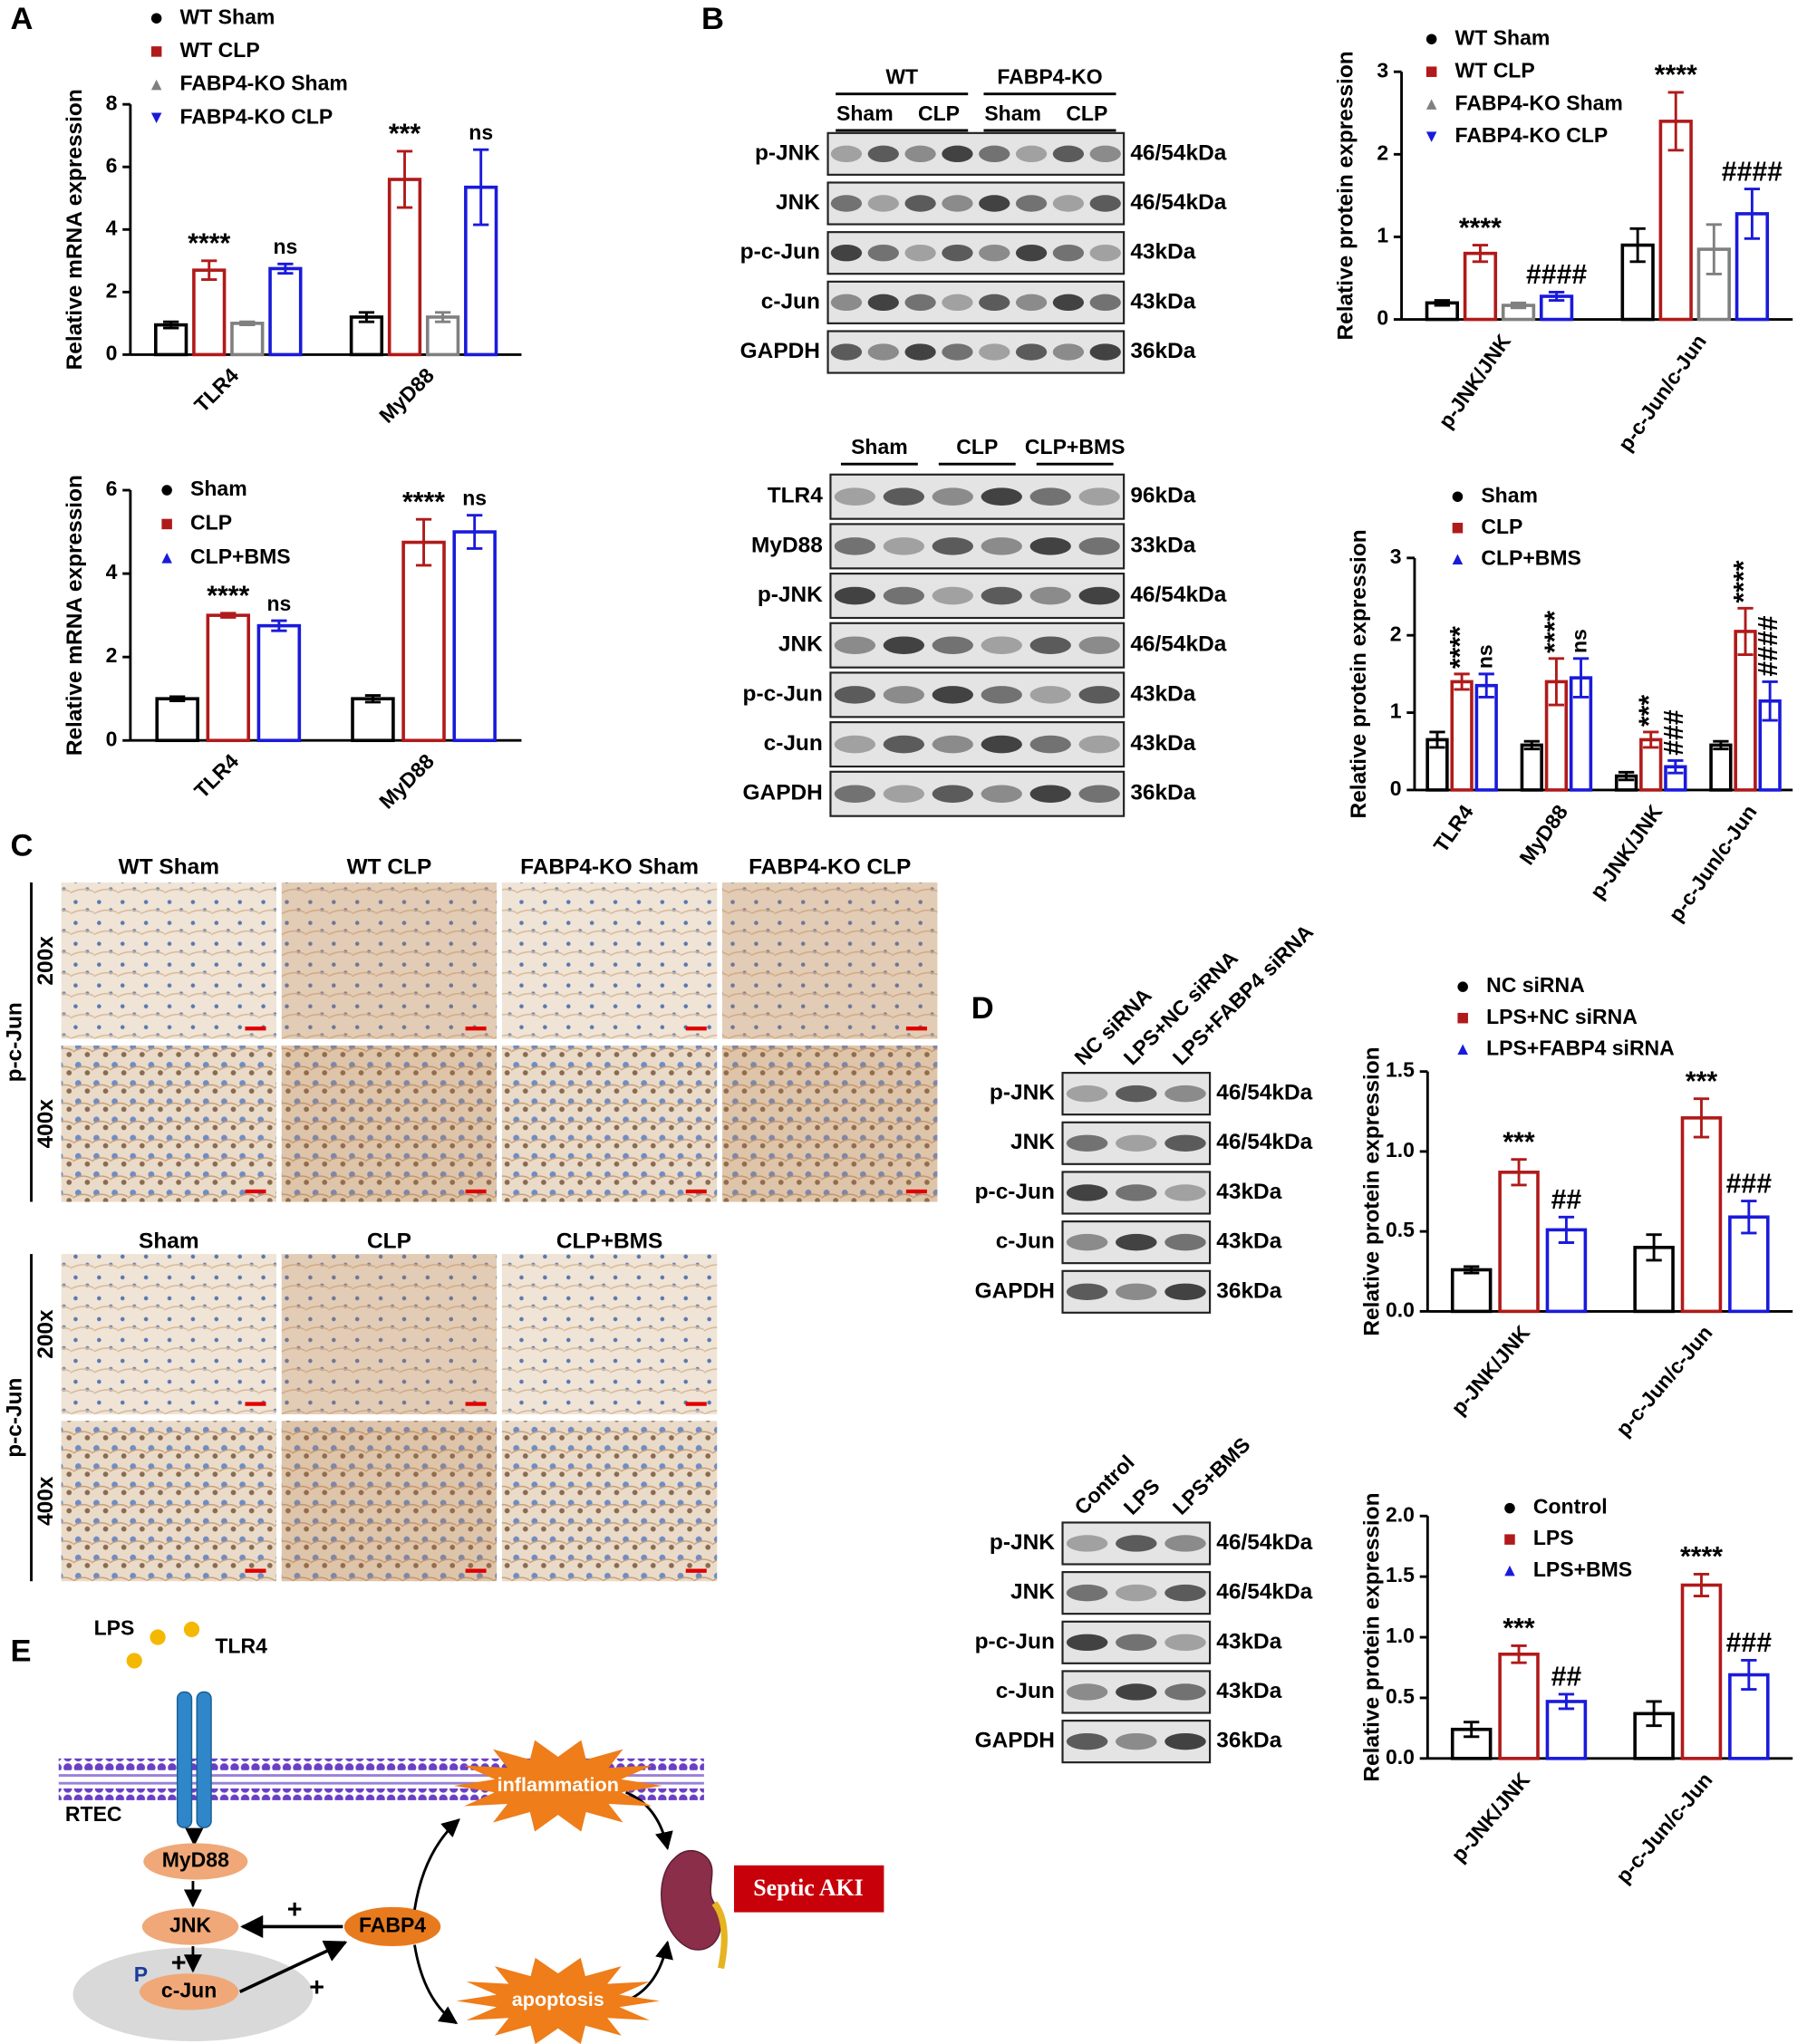 The height and width of the screenshot is (2044, 1807). Describe the element at coordinates (1015, 1741) in the screenshot. I see `blot-row-label: GAPDH` at that location.